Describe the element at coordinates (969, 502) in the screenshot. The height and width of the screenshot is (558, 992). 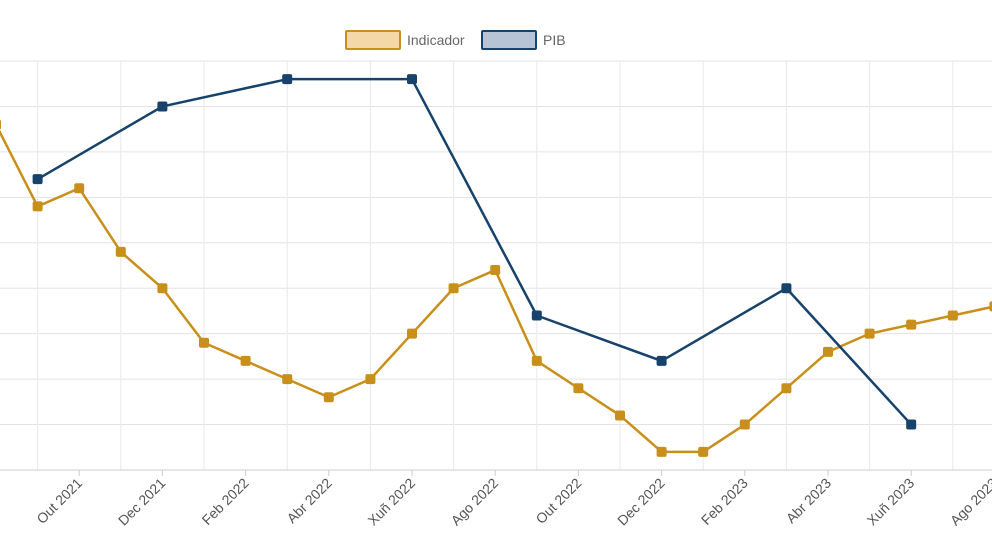
I see `x-tick-label: Ago 2023` at that location.